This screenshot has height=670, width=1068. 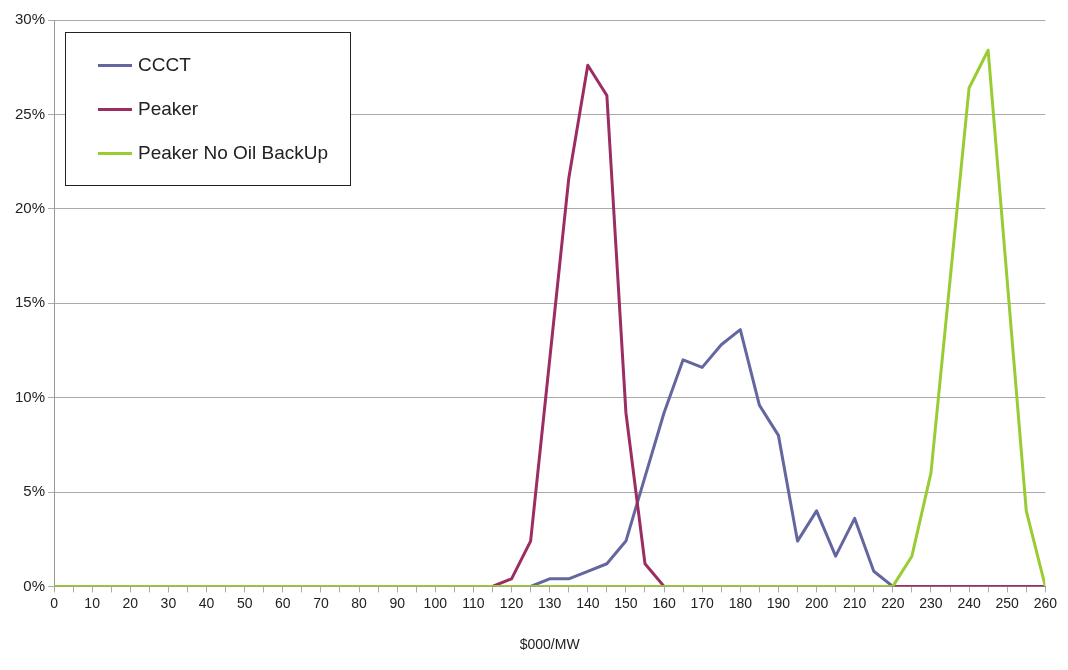 What do you see at coordinates (778, 602) in the screenshot?
I see `x-tick-label: 190` at bounding box center [778, 602].